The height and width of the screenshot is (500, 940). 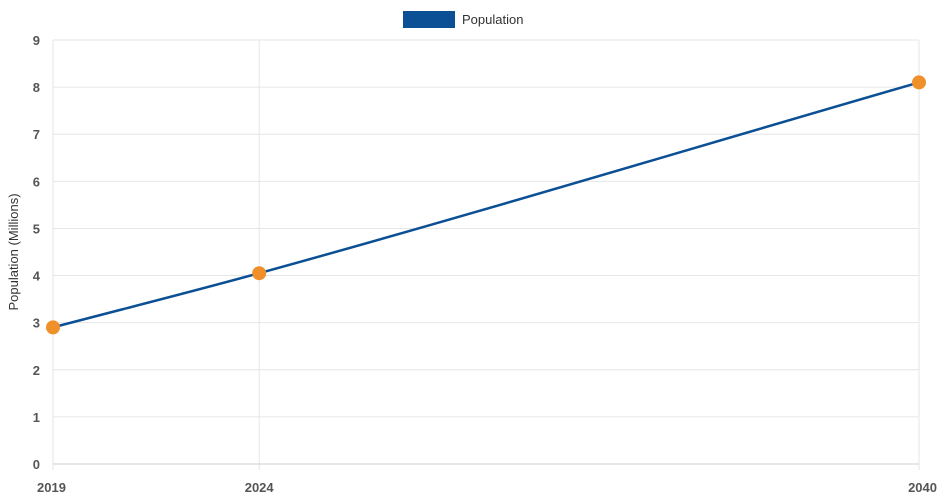 What do you see at coordinates (36, 181) in the screenshot?
I see `y-tick-label: 6` at bounding box center [36, 181].